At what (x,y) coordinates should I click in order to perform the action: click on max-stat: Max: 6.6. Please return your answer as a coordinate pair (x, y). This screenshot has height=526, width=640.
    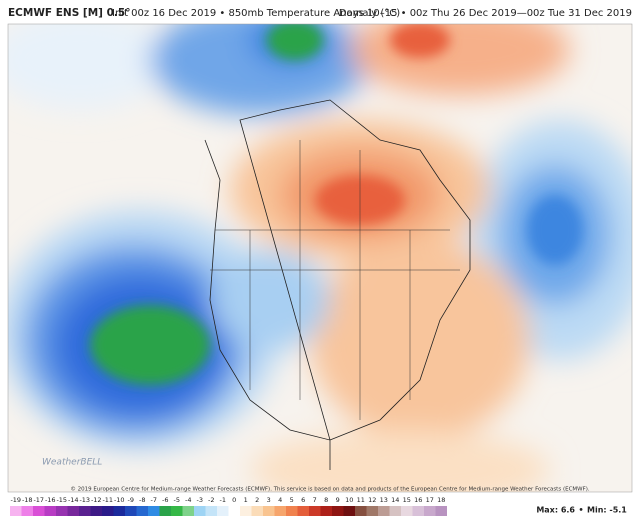
    Looking at the image, I should click on (555, 510).